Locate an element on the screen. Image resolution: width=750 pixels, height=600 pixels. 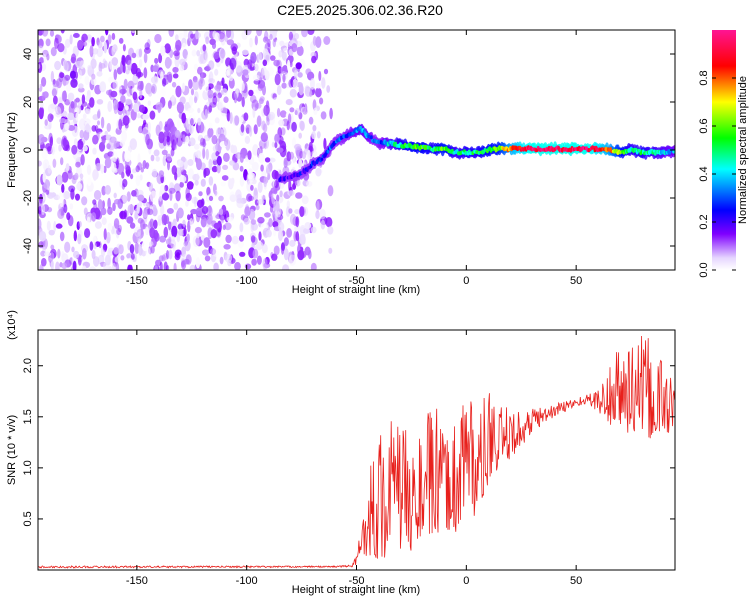
colorbar-gradient is located at coordinates (724, 150).